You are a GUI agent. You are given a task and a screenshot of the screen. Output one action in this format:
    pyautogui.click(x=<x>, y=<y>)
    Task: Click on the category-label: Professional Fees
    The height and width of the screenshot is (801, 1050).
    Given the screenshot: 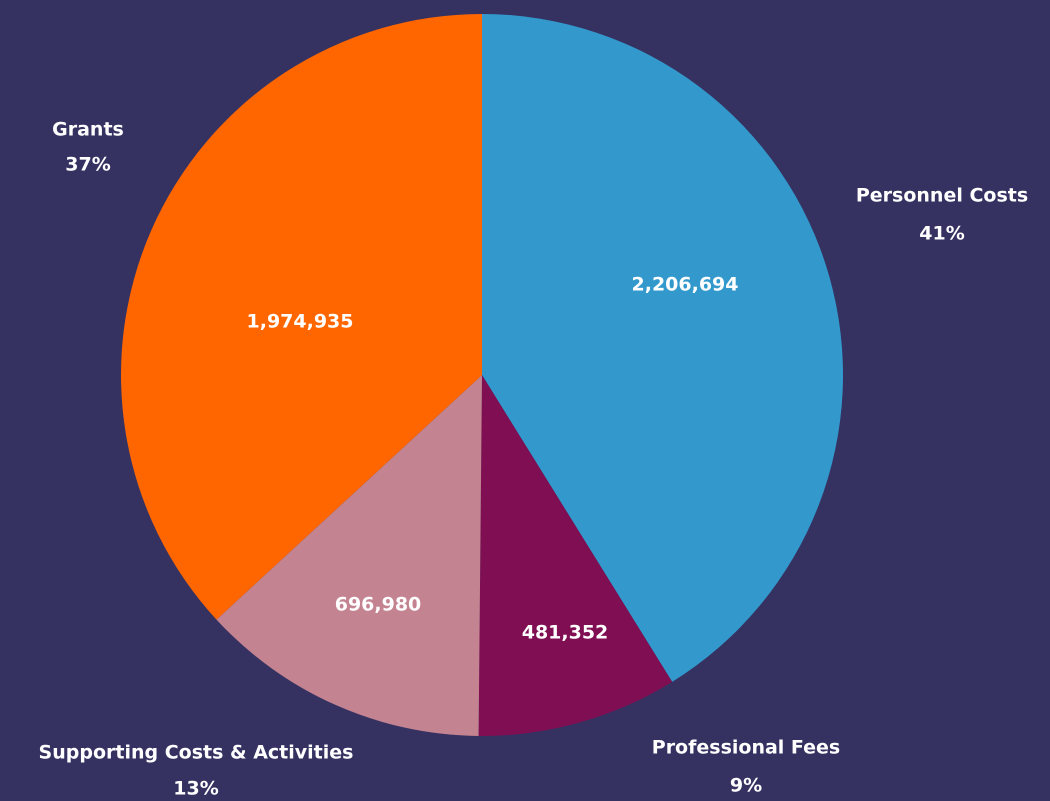 What is the action you would take?
    pyautogui.click(x=746, y=748)
    